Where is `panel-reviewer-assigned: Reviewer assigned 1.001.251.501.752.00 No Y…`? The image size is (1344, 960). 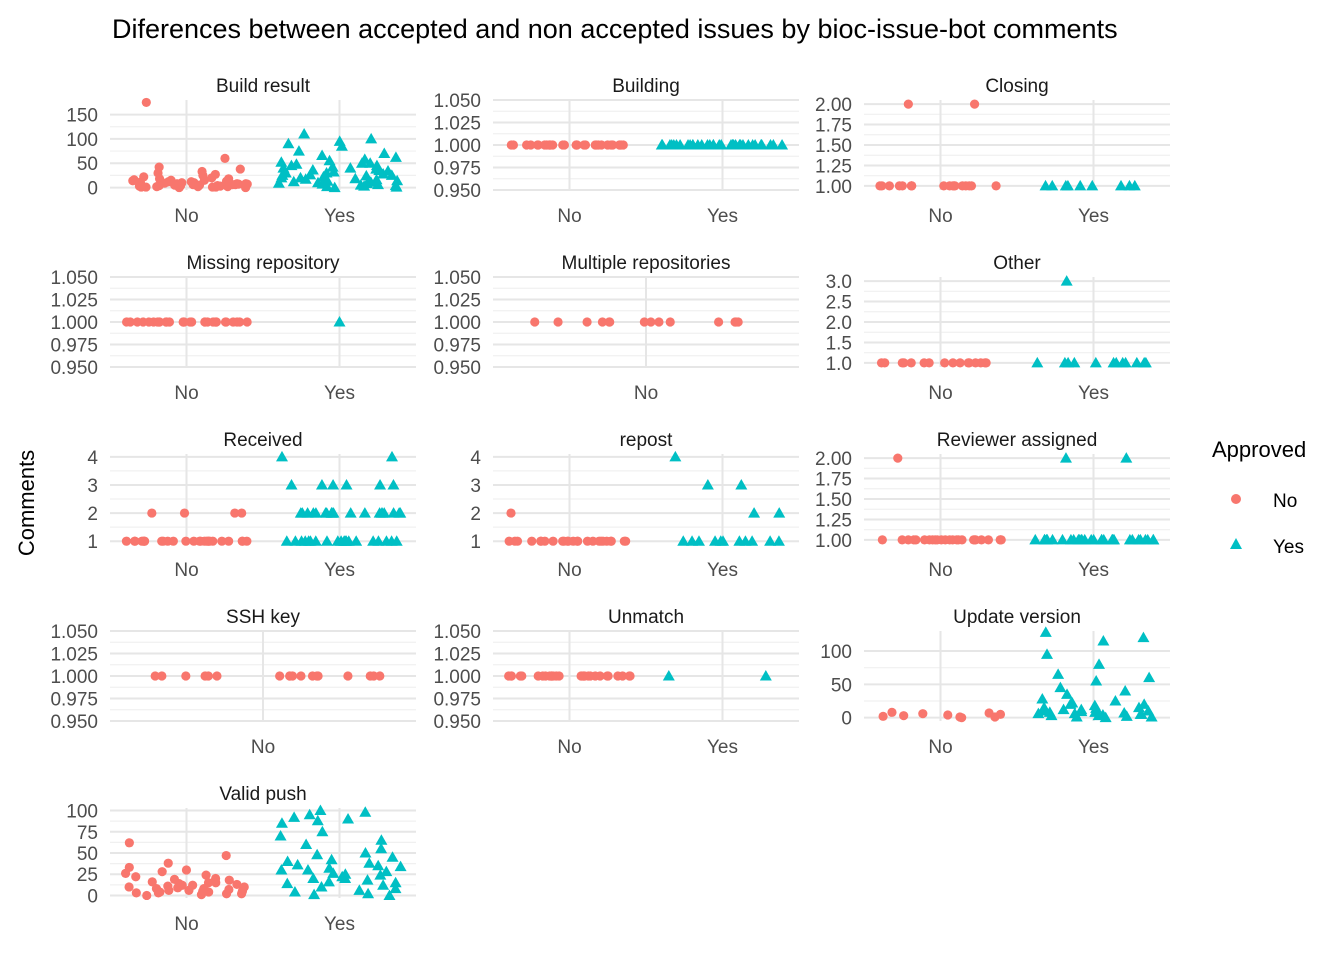 panel-reviewer-assigned: Reviewer assigned 1.001.251.501.752.00 No Y… is located at coordinates (992, 505).